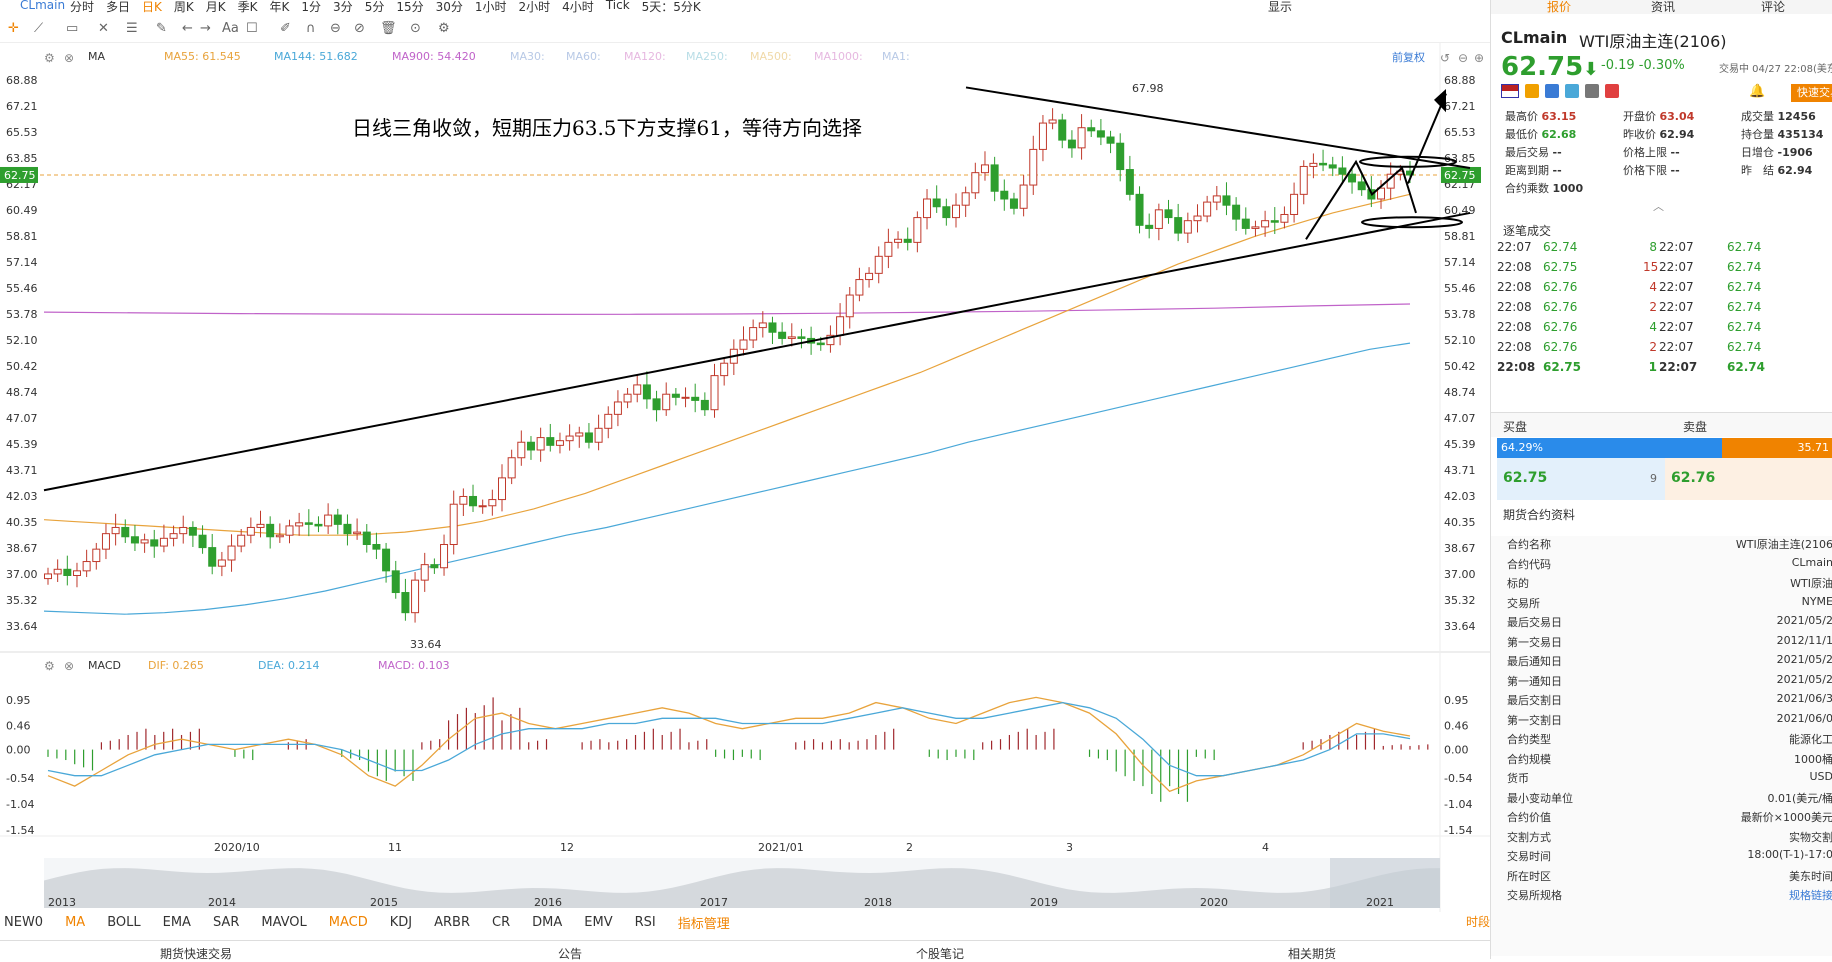  I want to click on display-menu: 显示, so click(1280, 7).